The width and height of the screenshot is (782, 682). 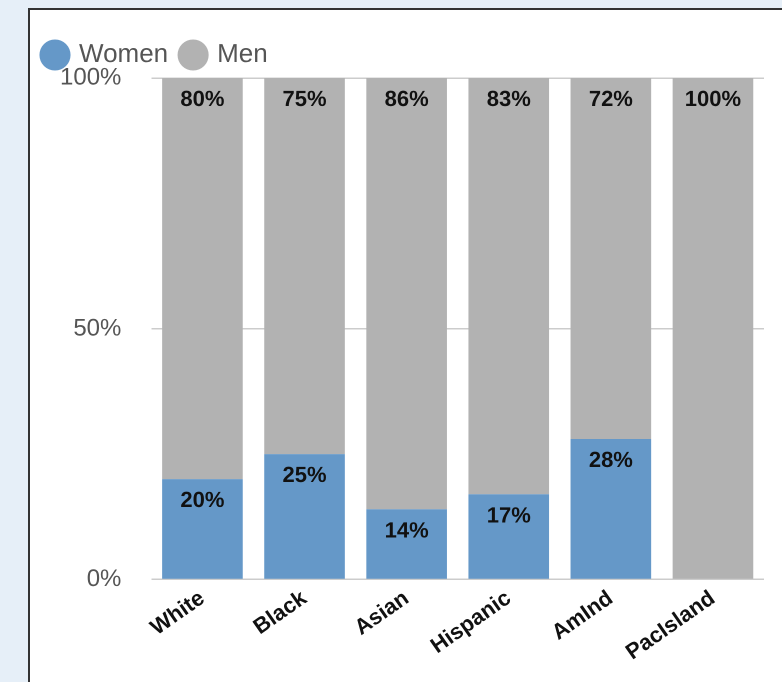 I want to click on data-label: 86%, so click(x=406, y=99).